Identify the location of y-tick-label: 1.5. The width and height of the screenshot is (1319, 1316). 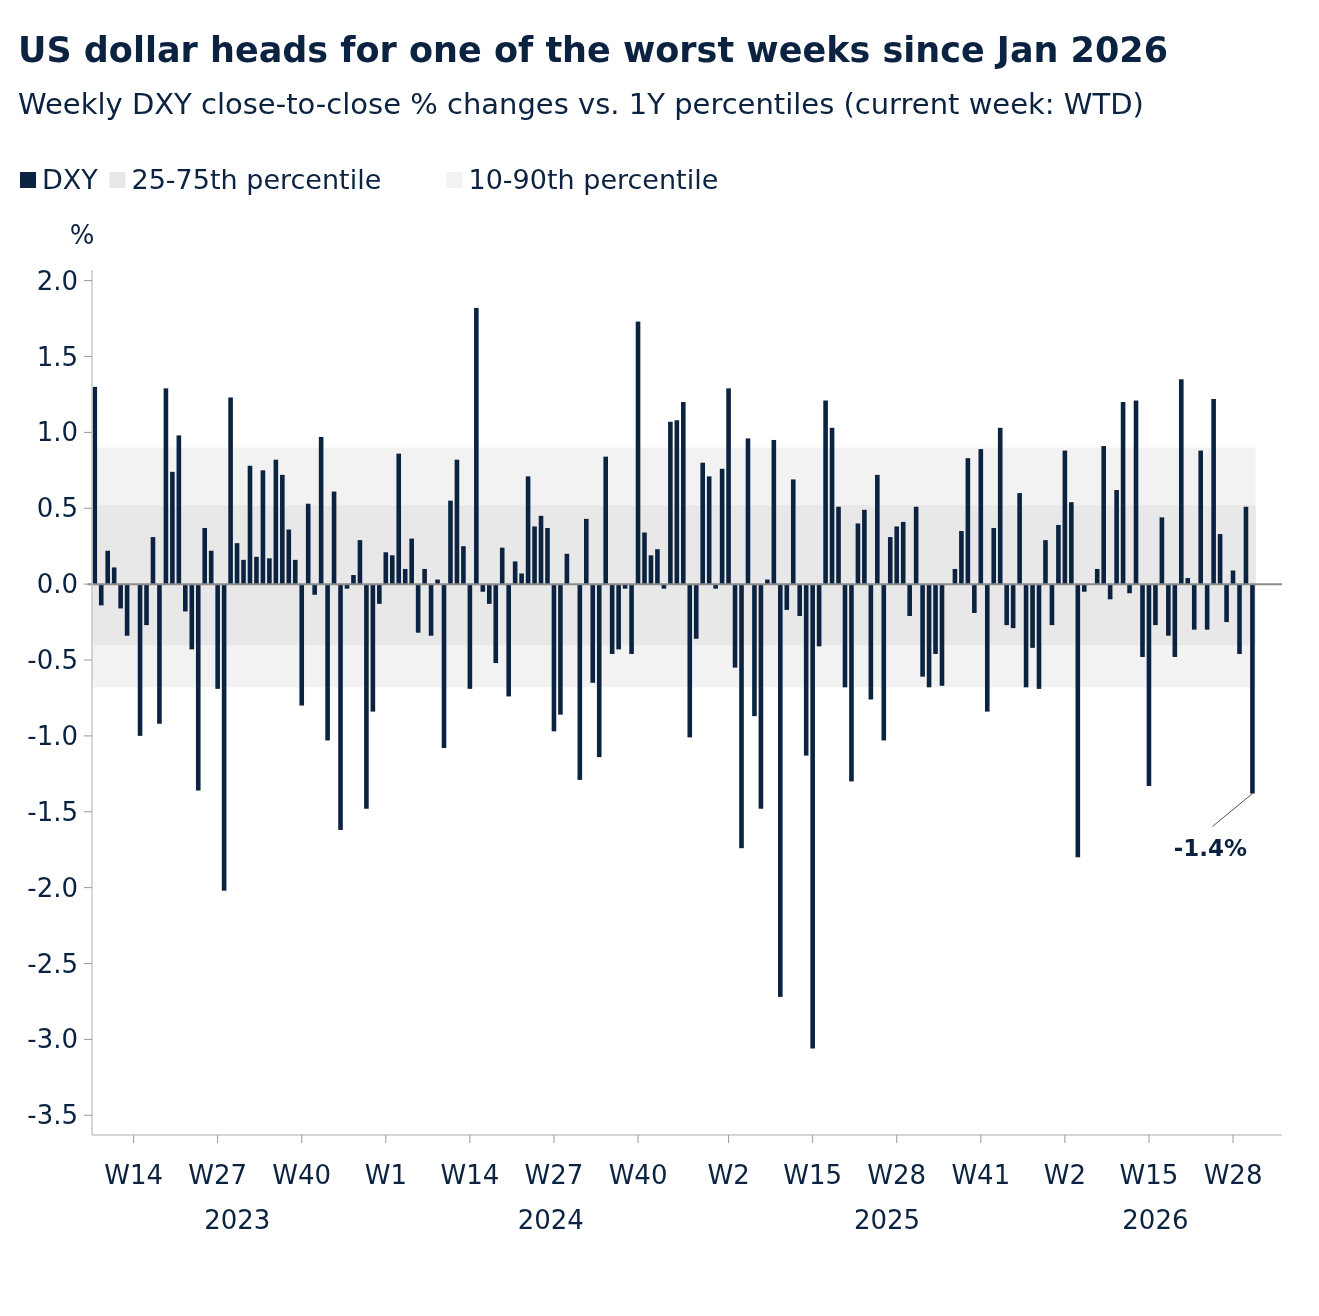
(57, 356).